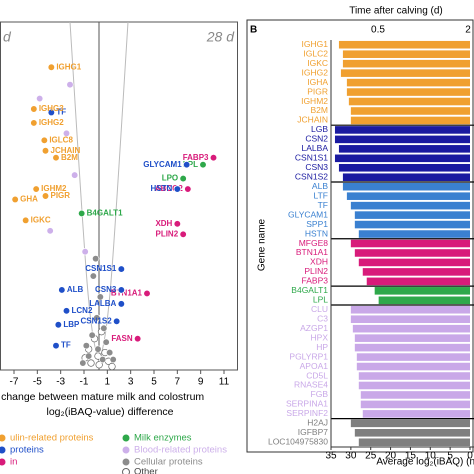 The width and height of the screenshot is (474, 474). I want to click on x-tick-label: 10, so click(431, 456).